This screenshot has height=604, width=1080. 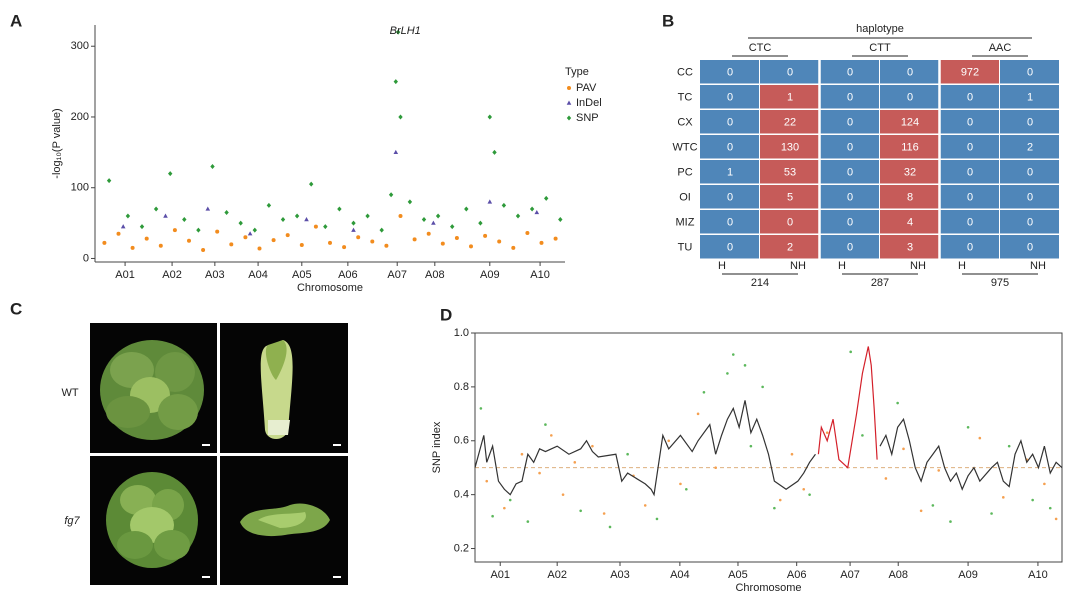 I want to click on row-label: CX, so click(x=685, y=122).